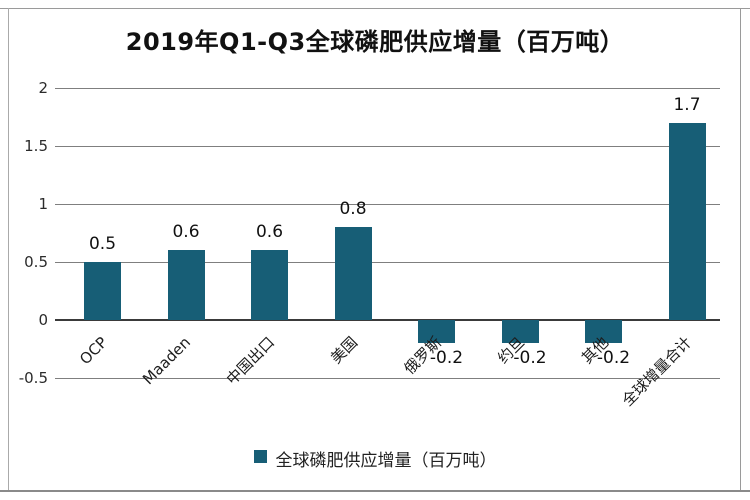 This screenshot has width=750, height=500. What do you see at coordinates (36, 262) in the screenshot?
I see `y-tick-label: 0.5` at bounding box center [36, 262].